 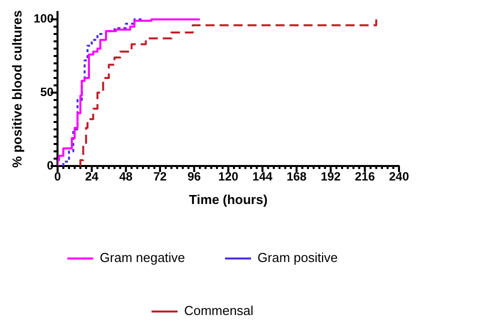 I want to click on x-tick-label: 192, so click(x=331, y=177).